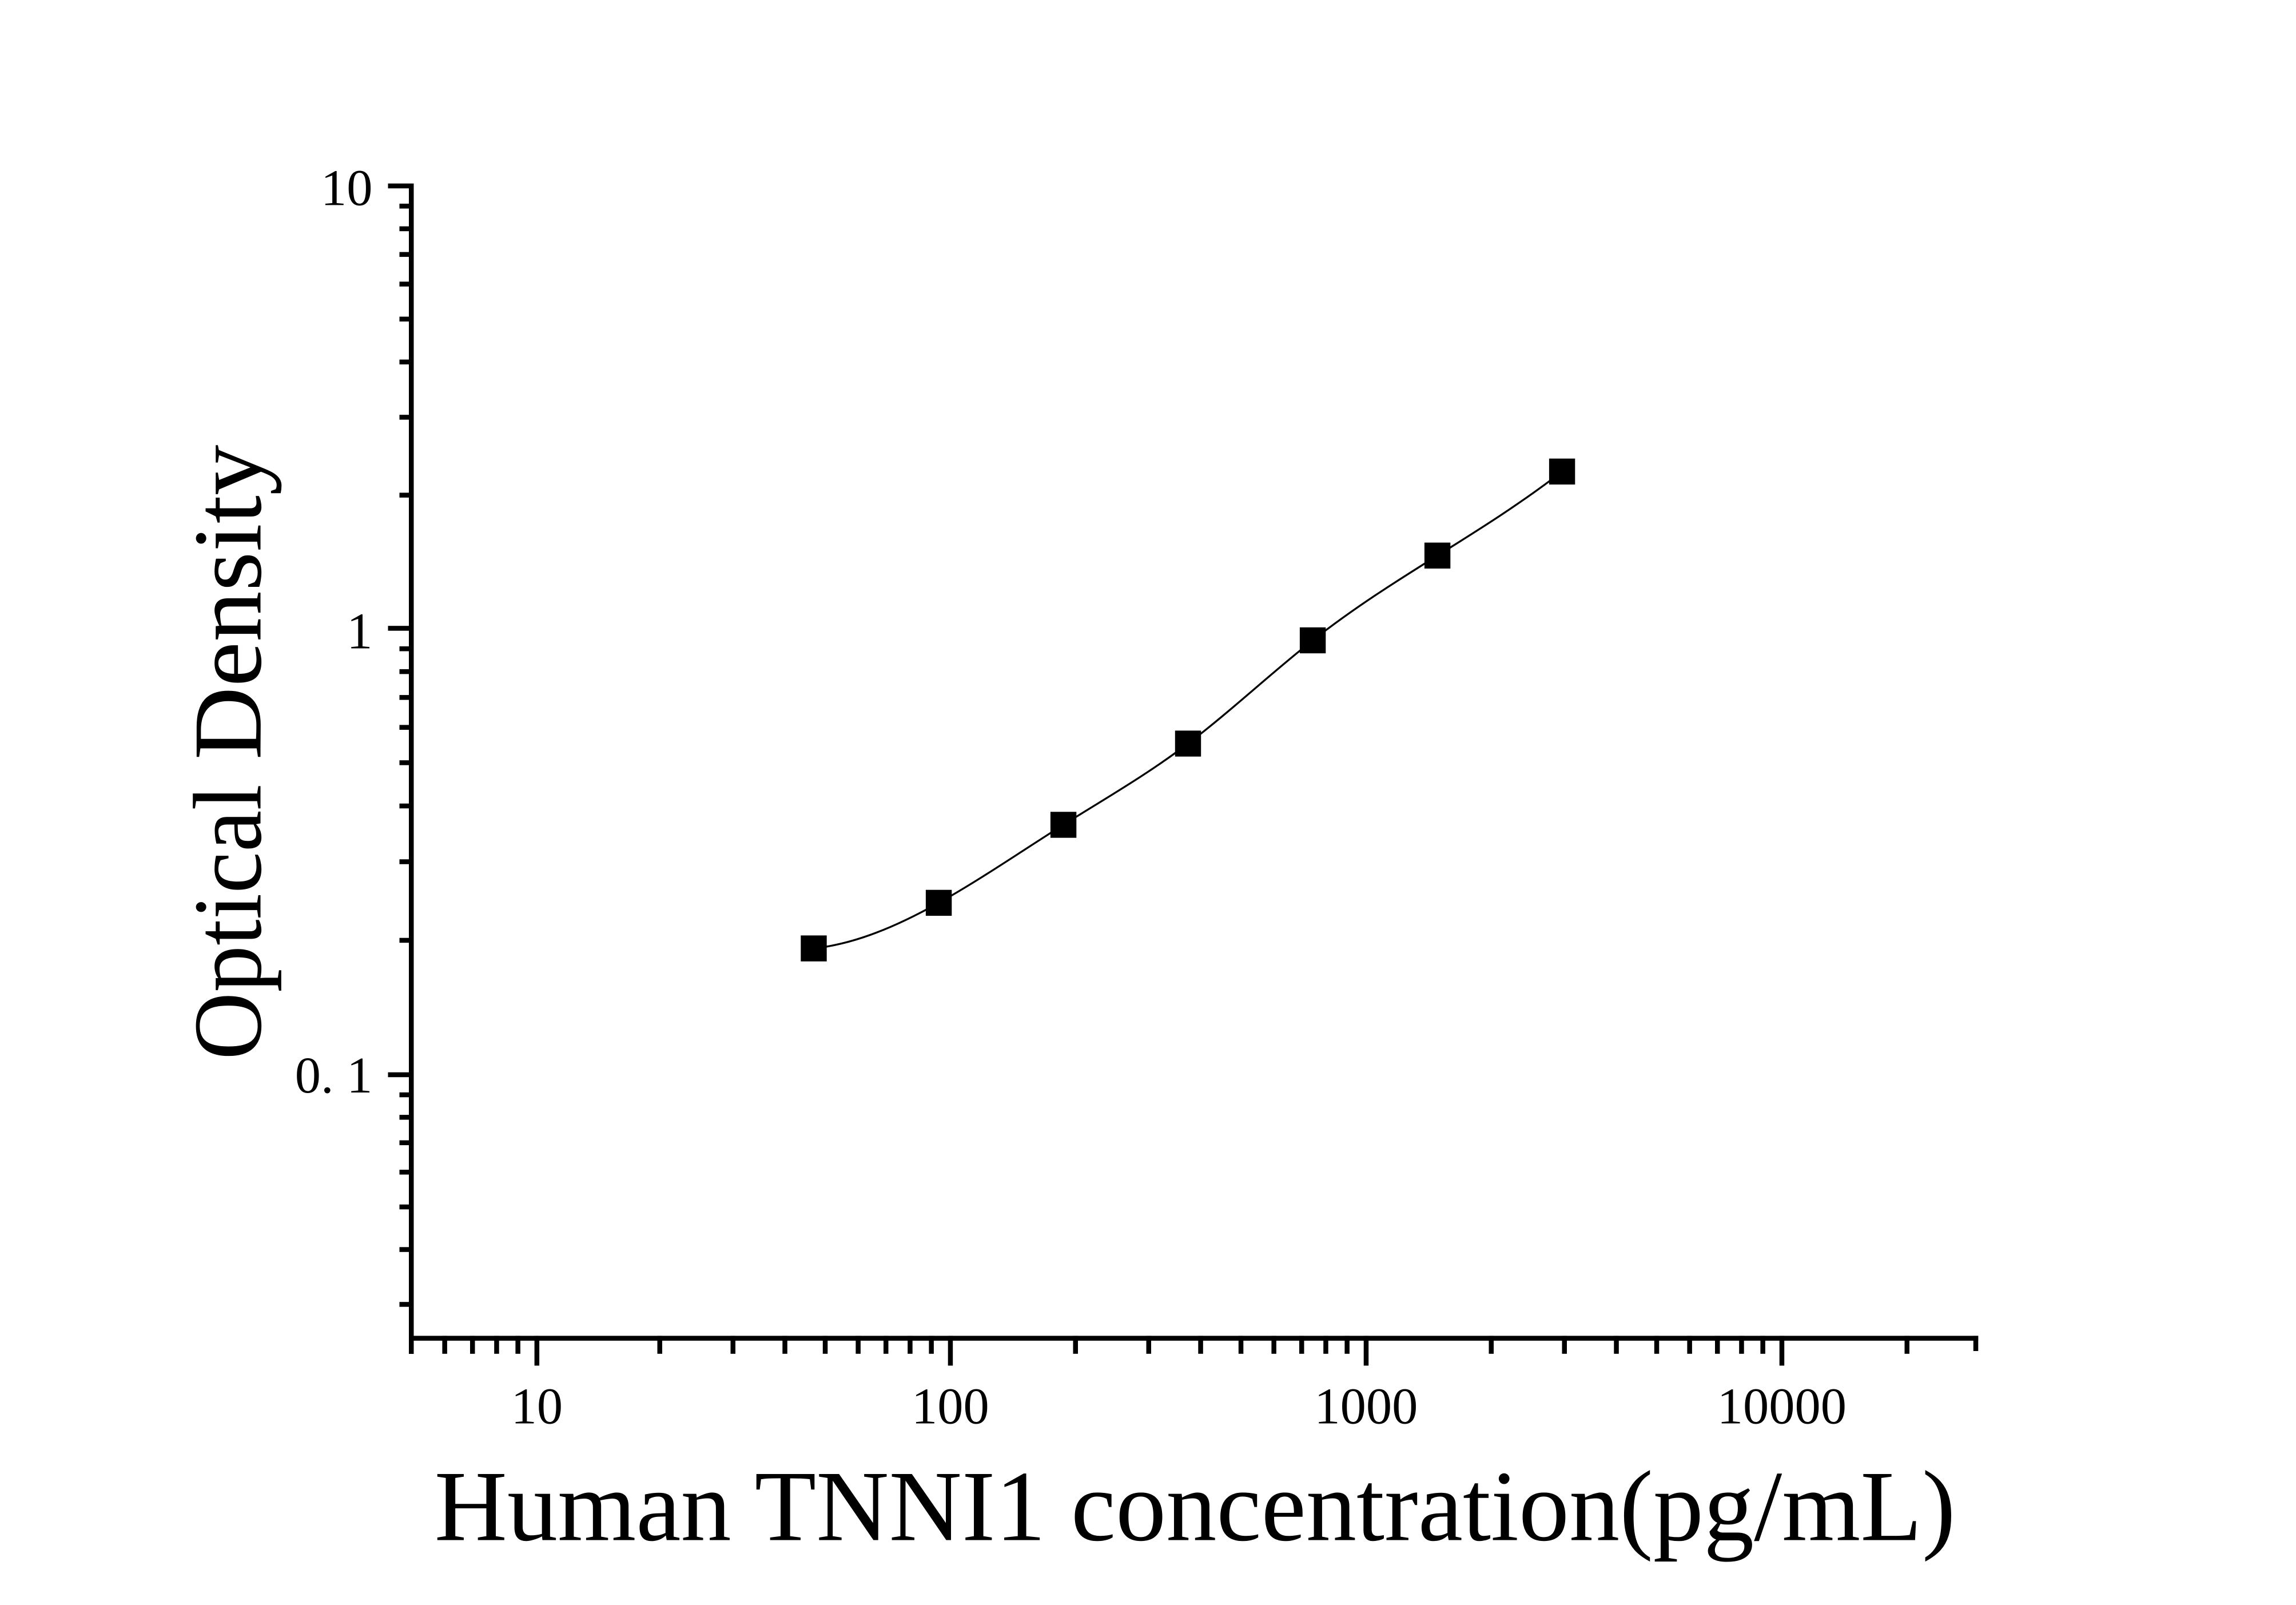  What do you see at coordinates (228, 922) in the screenshot?
I see `svg-text: Optical` at bounding box center [228, 922].